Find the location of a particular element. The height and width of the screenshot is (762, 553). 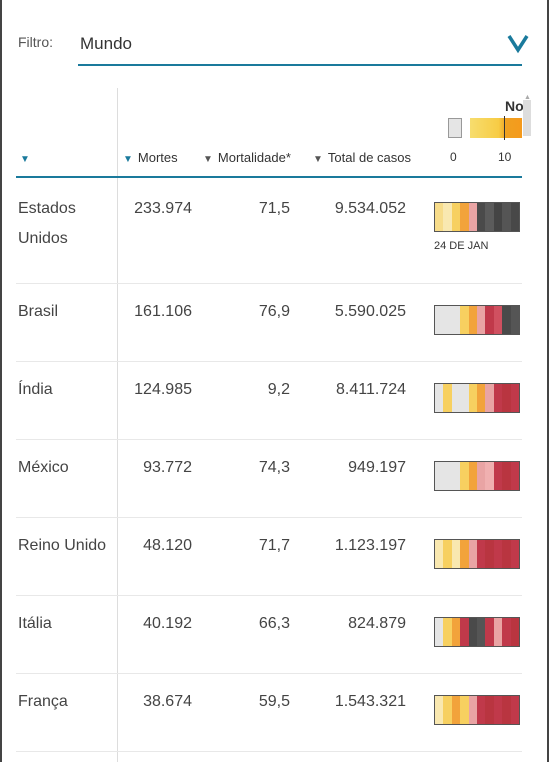

filter-select-value: Mundo is located at coordinates (106, 43).